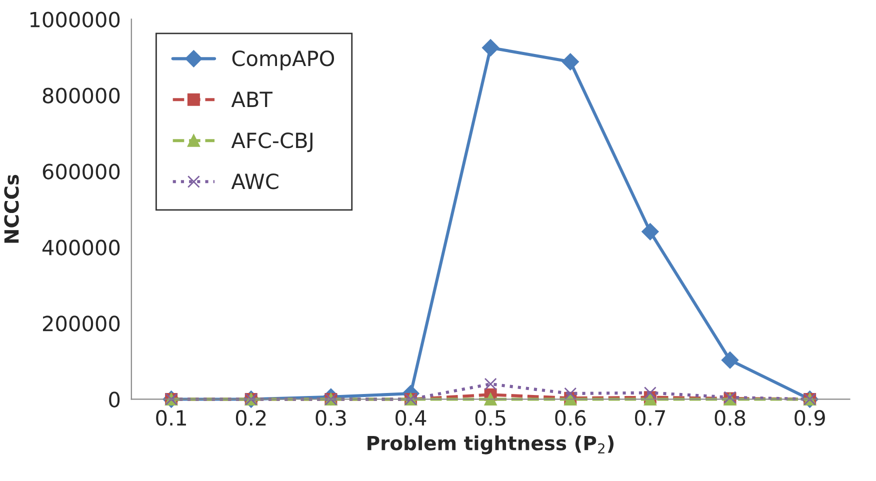 This screenshot has height=481, width=876. I want to click on y-axis-title: NCCCs, so click(11, 208).